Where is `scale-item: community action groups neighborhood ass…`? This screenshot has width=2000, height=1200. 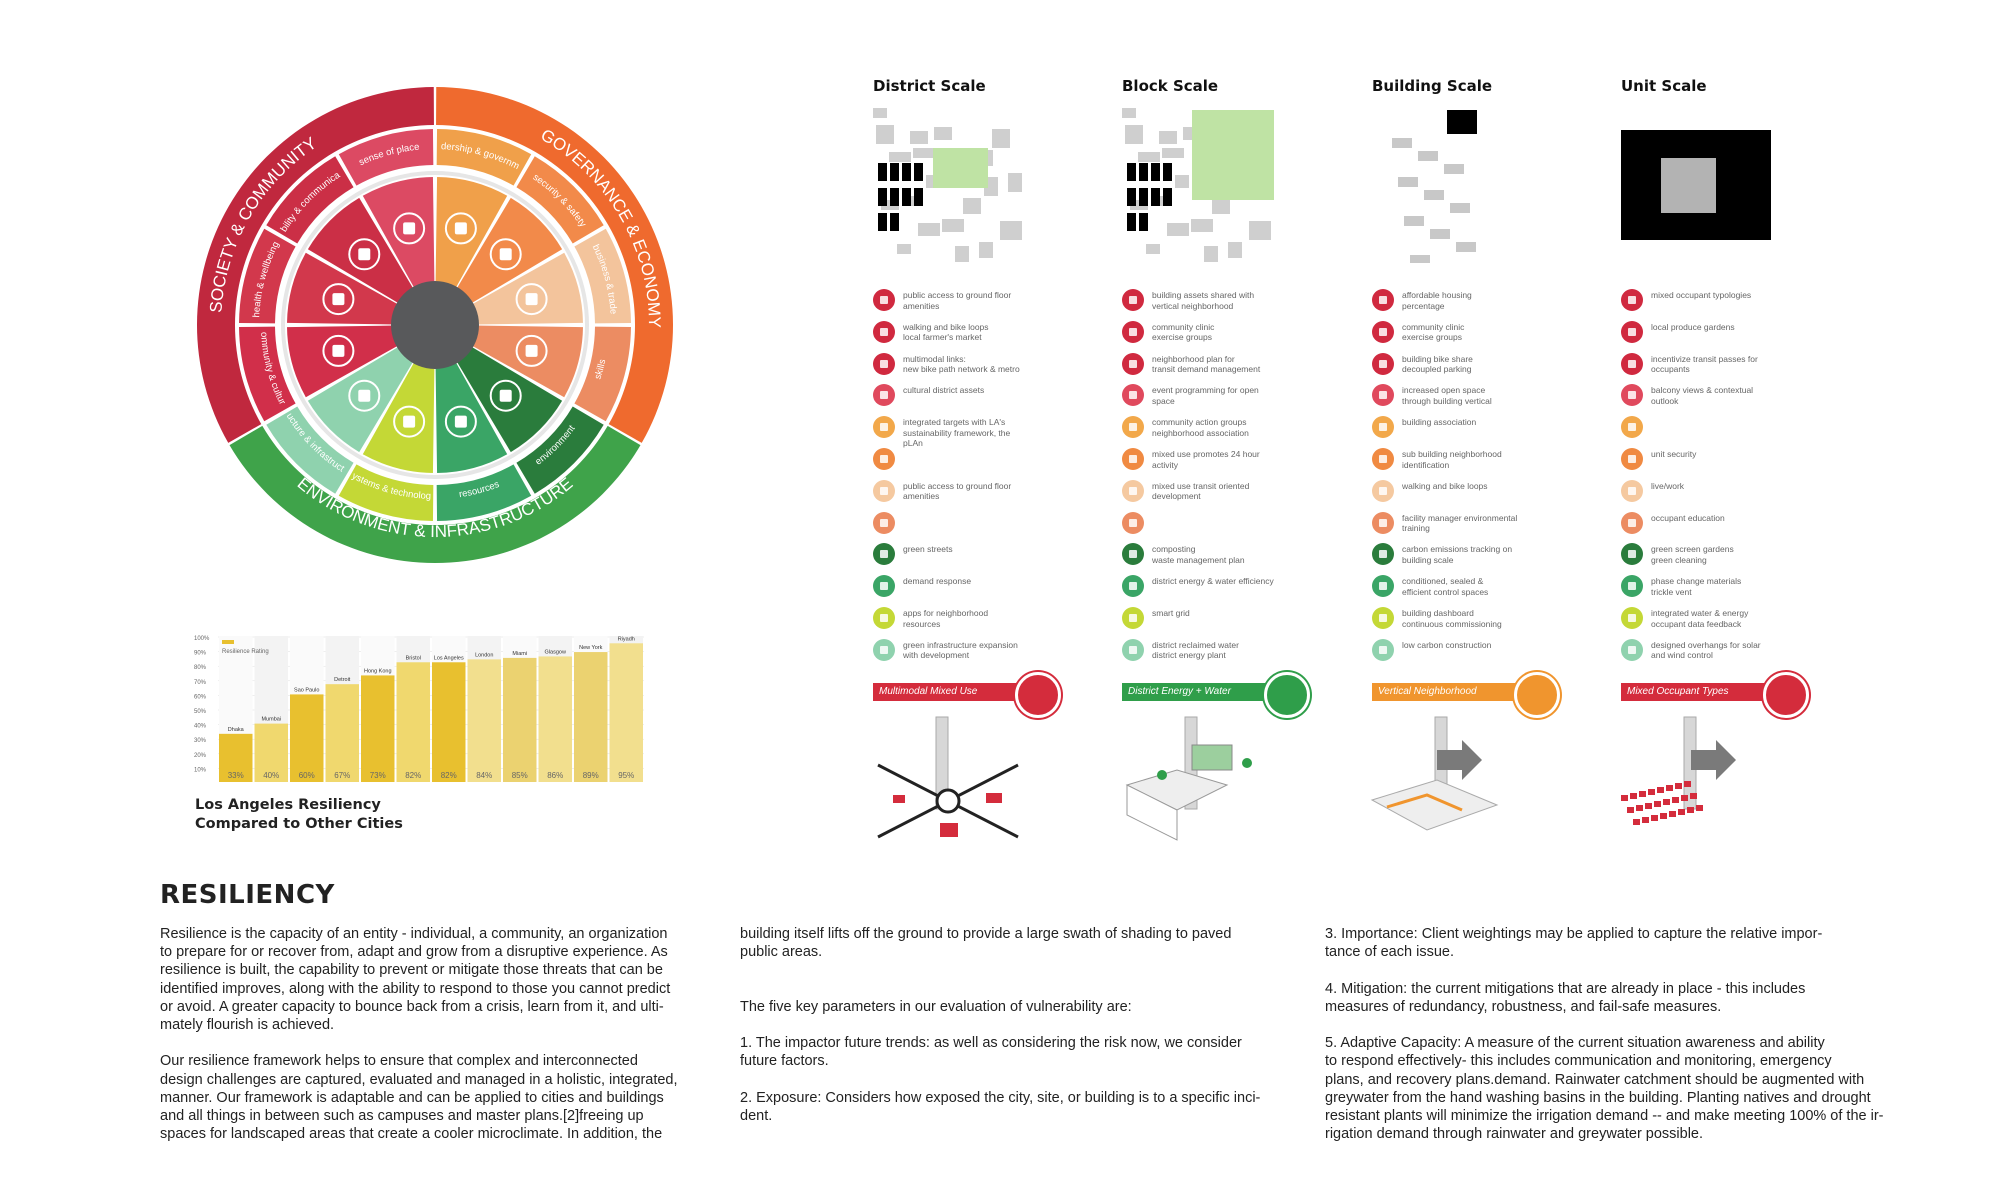 scale-item: community action groups neighborhood ass… is located at coordinates (1209, 427).